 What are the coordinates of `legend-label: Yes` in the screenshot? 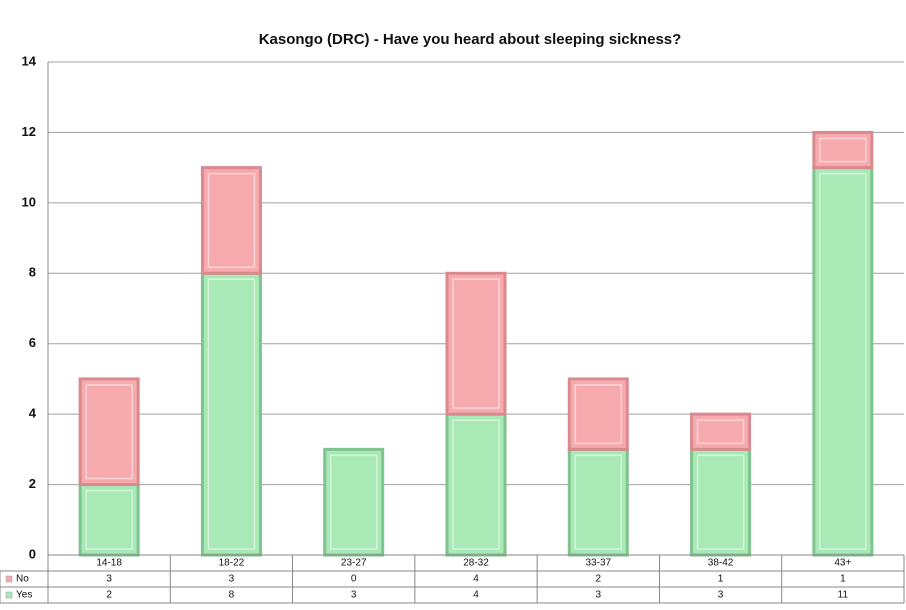 It's located at (24, 595).